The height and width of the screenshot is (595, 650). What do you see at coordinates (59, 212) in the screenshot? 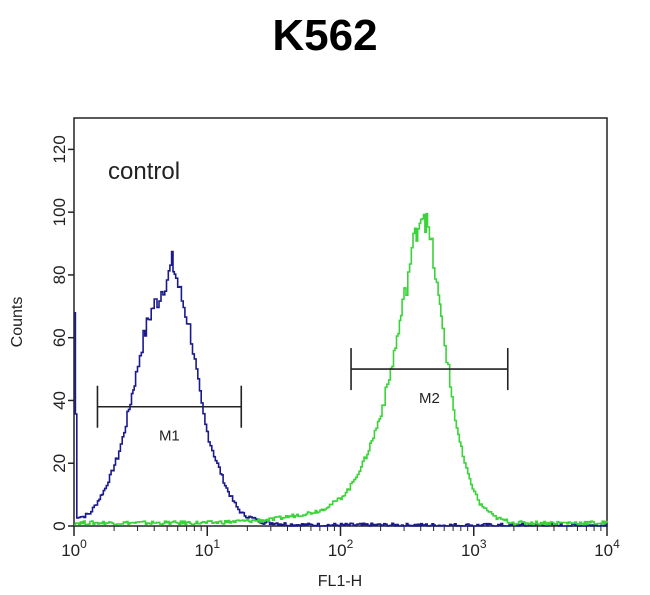
I see `y-tick-label: 100` at bounding box center [59, 212].